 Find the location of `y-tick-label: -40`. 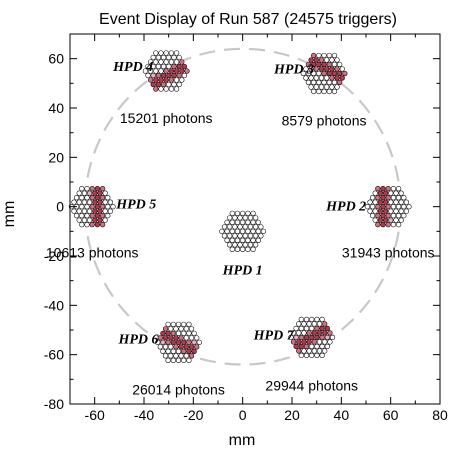

y-tick-label: -40 is located at coordinates (54, 305).